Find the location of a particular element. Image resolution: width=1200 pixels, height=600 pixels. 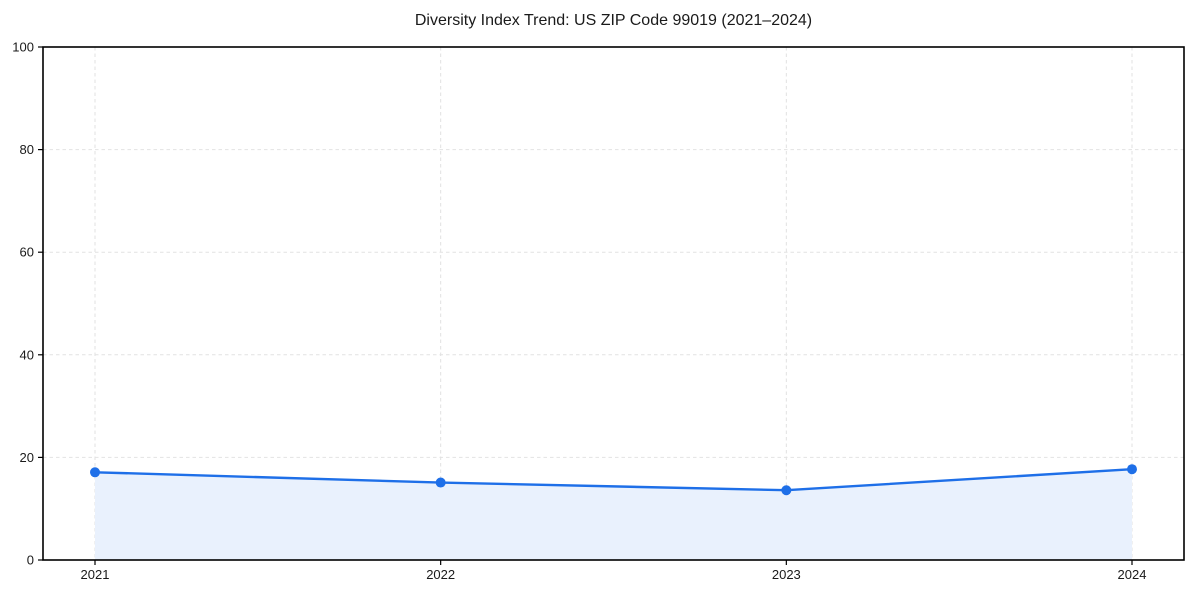

x-tick-label: 2024 is located at coordinates (1132, 574).